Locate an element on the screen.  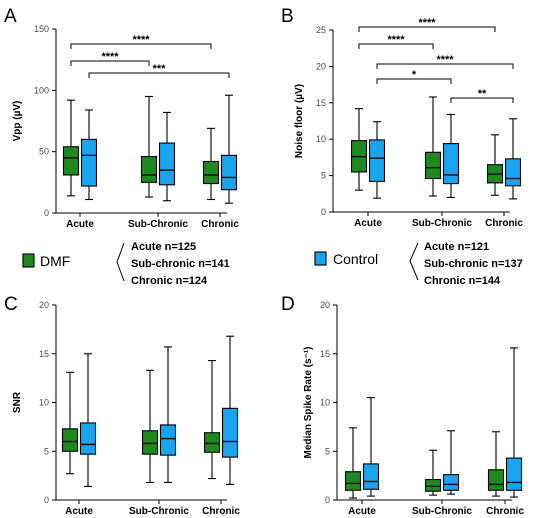
y-tick-label: 50 is located at coordinates (44, 152).